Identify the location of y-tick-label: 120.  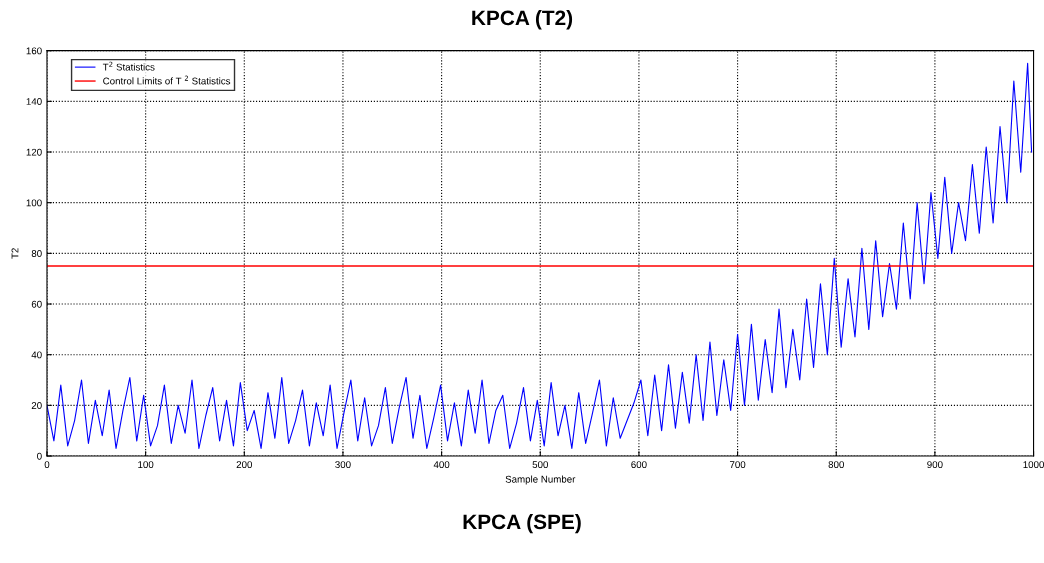
(34, 152).